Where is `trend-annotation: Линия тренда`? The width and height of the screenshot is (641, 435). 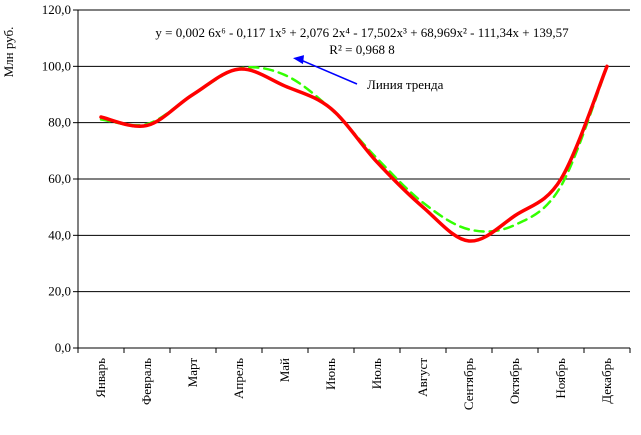
trend-annotation: Линия тренда is located at coordinates (368, 73).